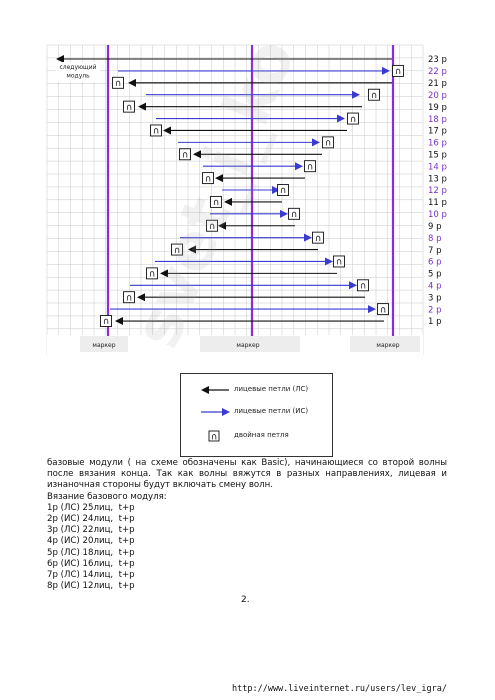  What do you see at coordinates (91, 563) in the screenshot?
I see `row-instruction: 6р (ИС) 16лиц, t+p` at bounding box center [91, 563].